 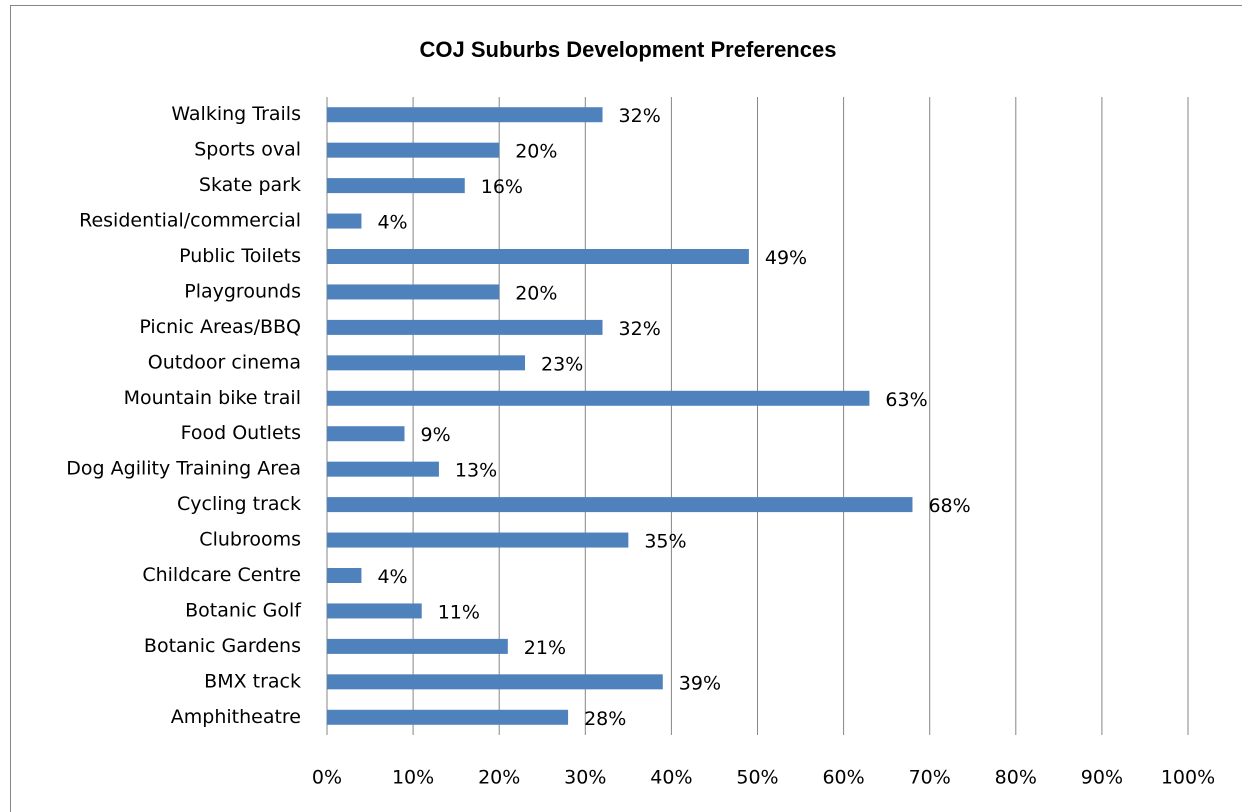 What do you see at coordinates (224, 362) in the screenshot?
I see `y-tick-label: Outdoor cinema` at bounding box center [224, 362].